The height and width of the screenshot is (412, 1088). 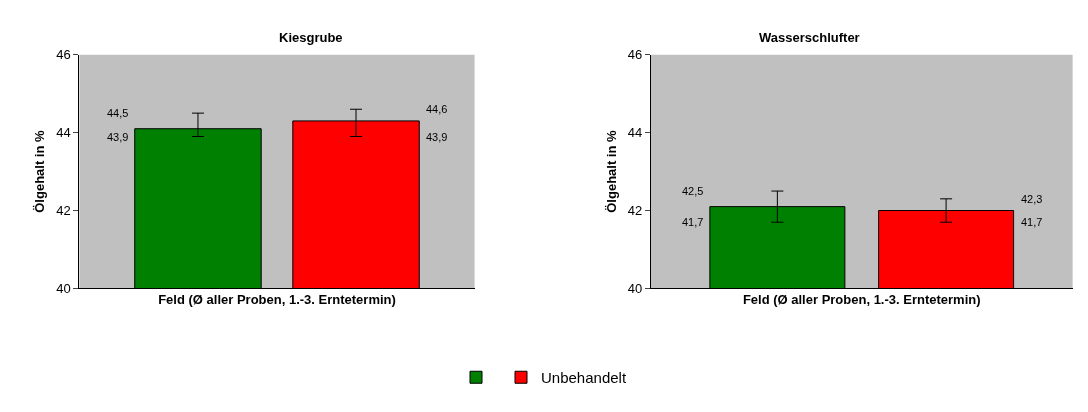 What do you see at coordinates (118, 113) in the screenshot?
I see `annotation: 44,5` at bounding box center [118, 113].